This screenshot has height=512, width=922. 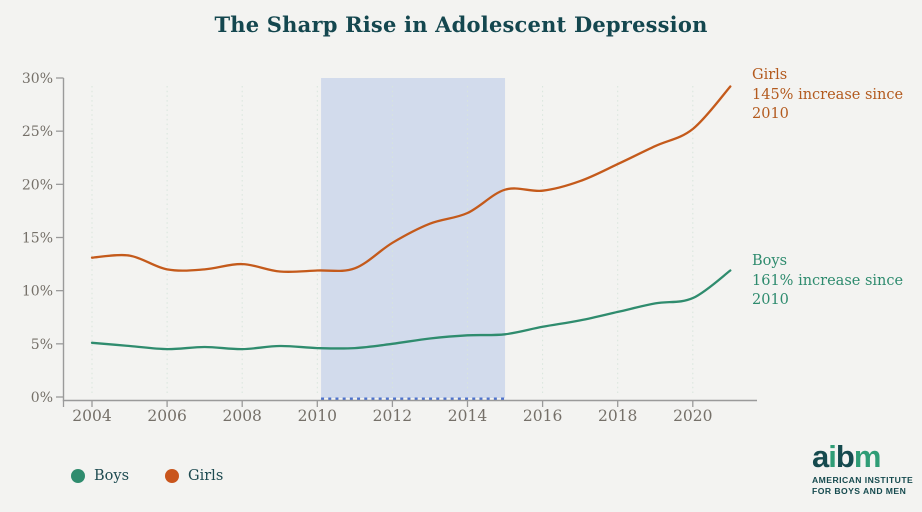 I want to click on annotation-boys: Boys 161% increase since 2010, so click(x=837, y=281).